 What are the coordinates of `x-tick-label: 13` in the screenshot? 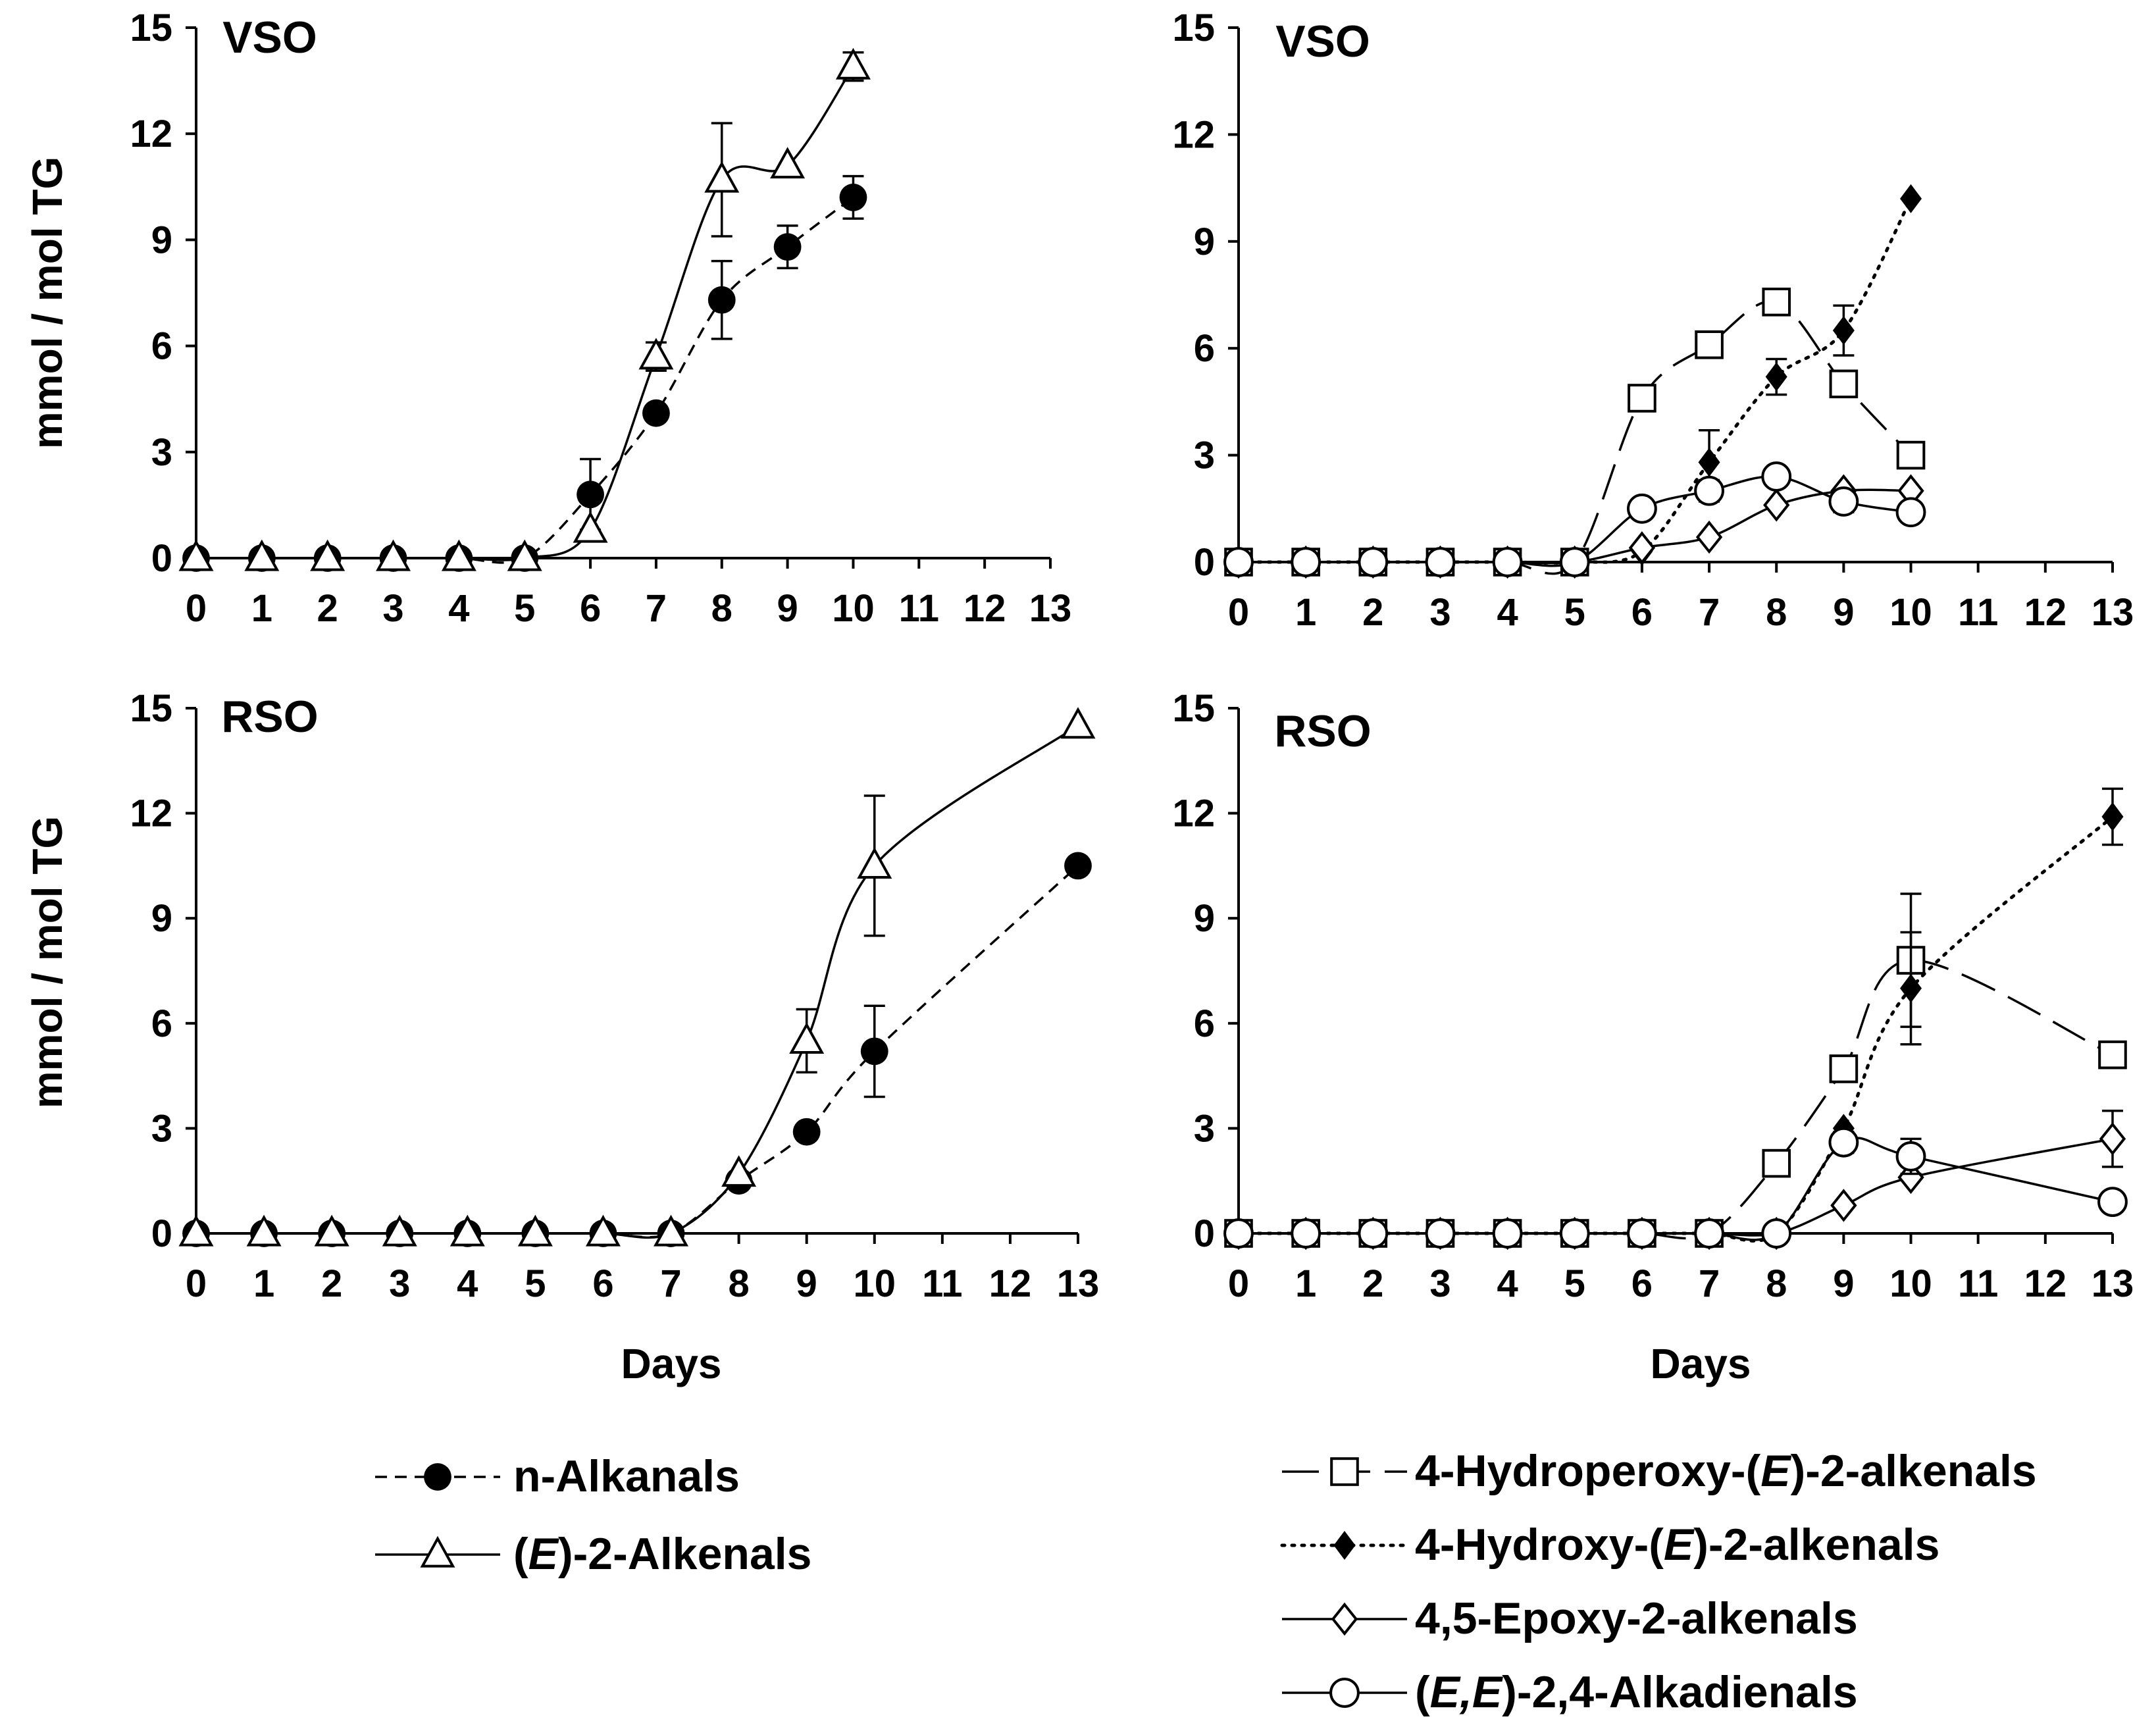 It's located at (1050, 608).